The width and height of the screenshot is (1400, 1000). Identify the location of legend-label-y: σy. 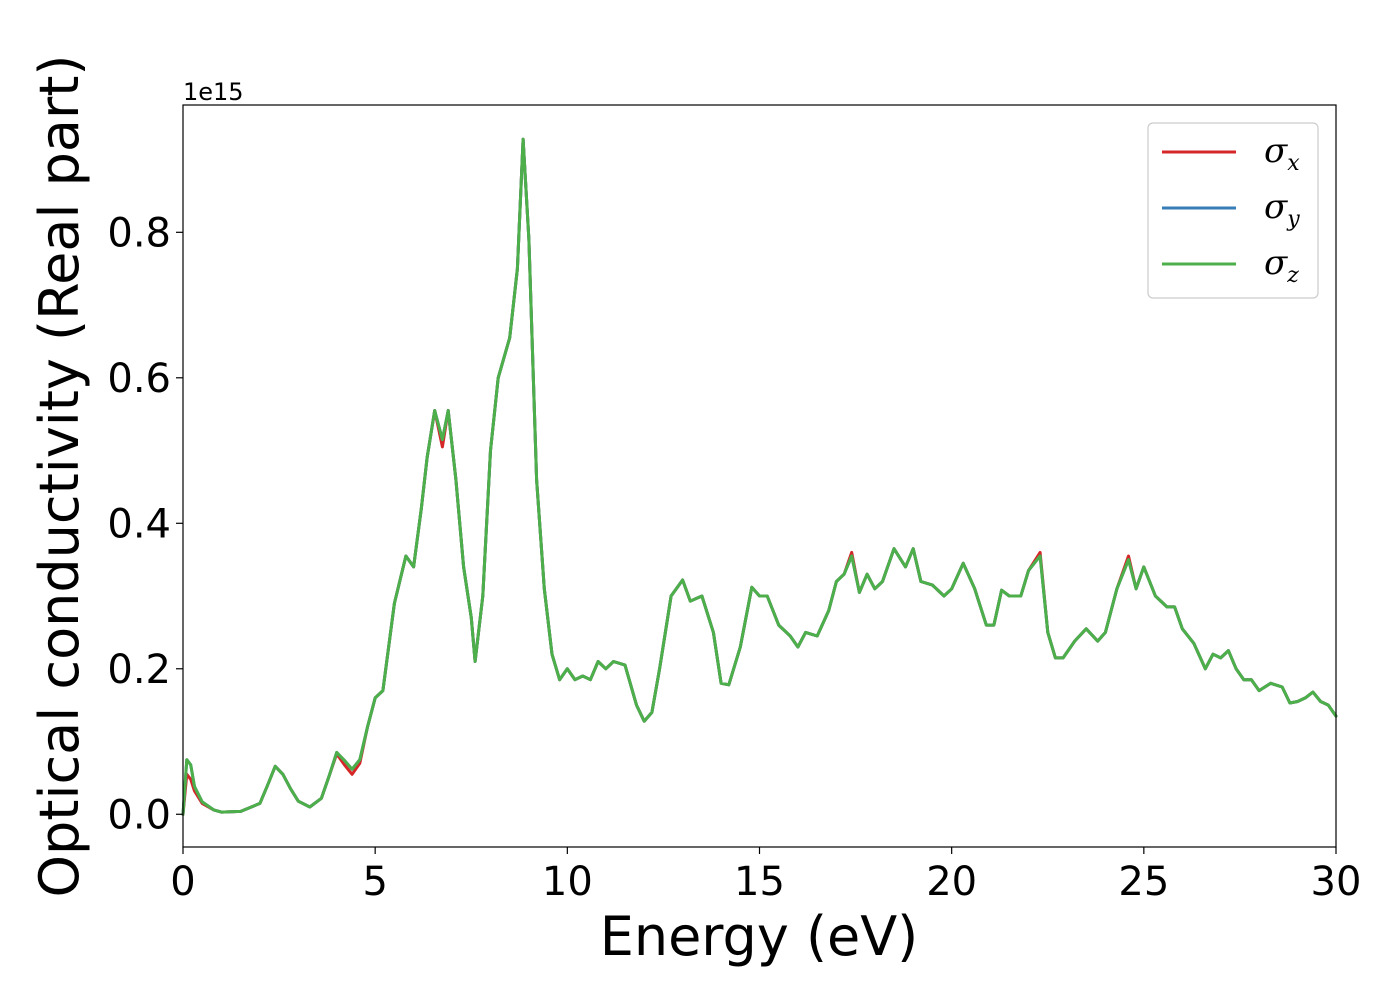
(1282, 209).